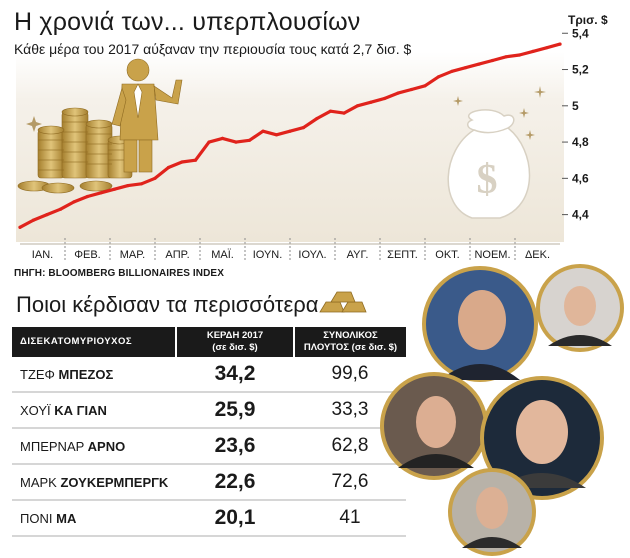 Image resolution: width=630 pixels, height=558 pixels. What do you see at coordinates (580, 308) in the screenshot?
I see `portrait-hui-ka-yan` at bounding box center [580, 308].